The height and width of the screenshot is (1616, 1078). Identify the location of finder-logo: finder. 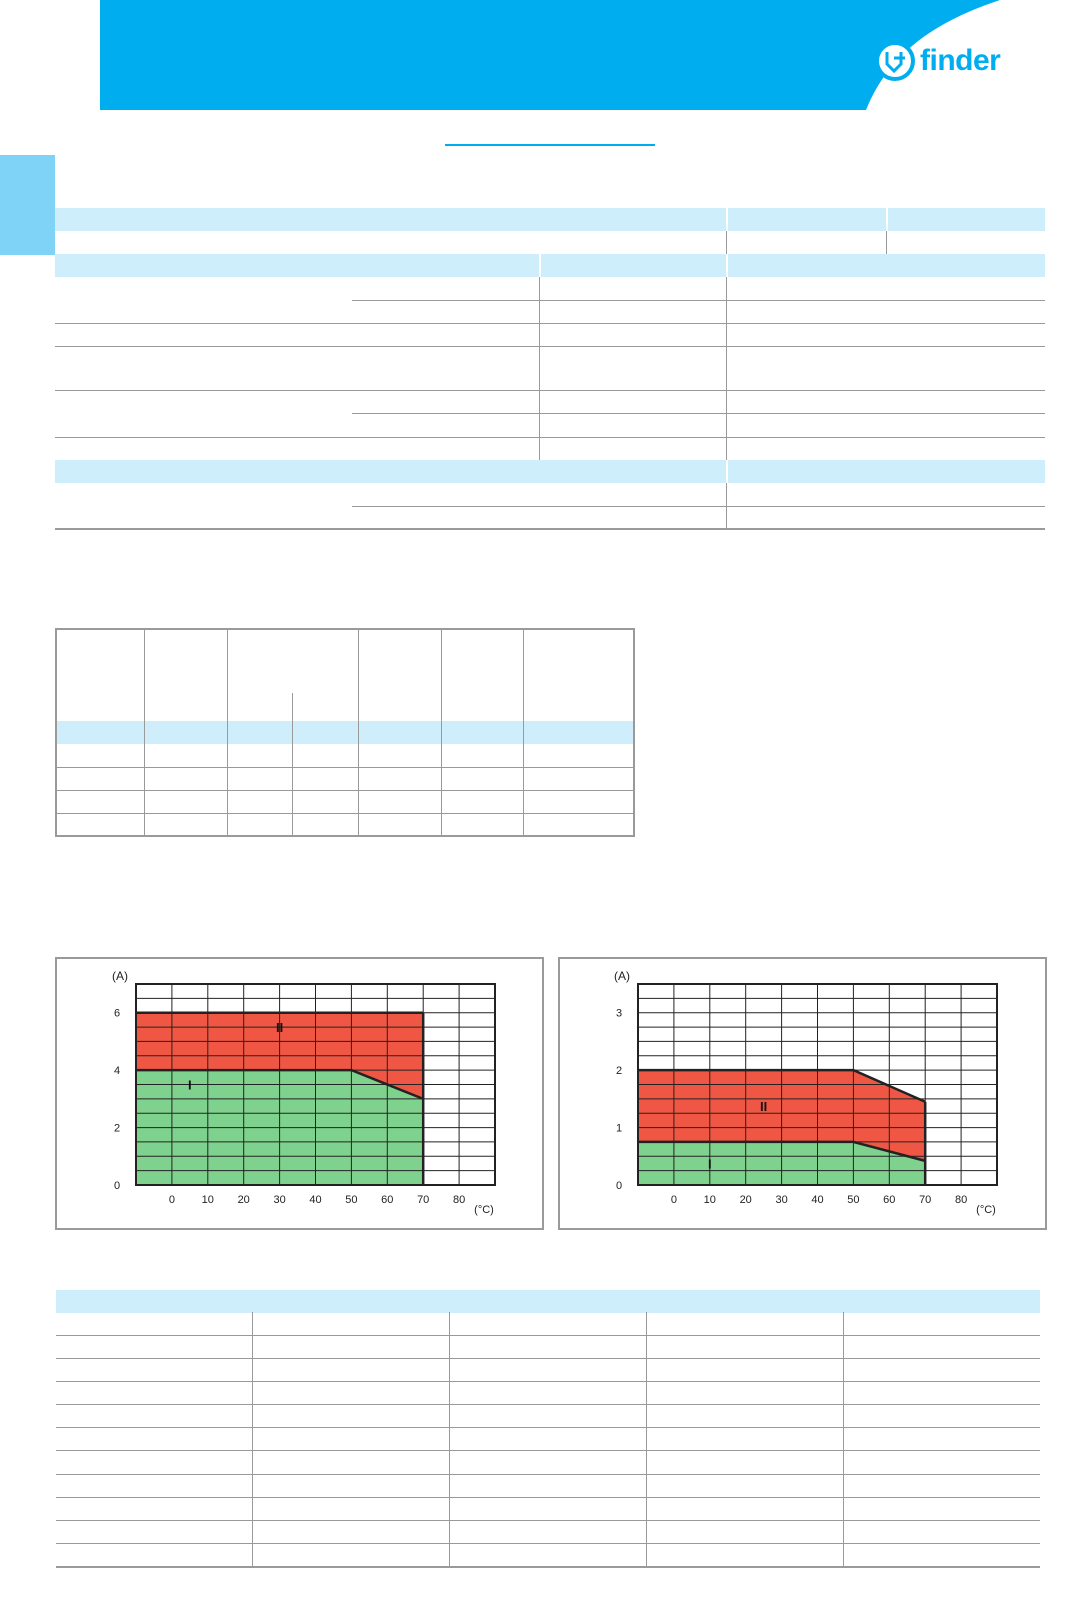
(937, 61).